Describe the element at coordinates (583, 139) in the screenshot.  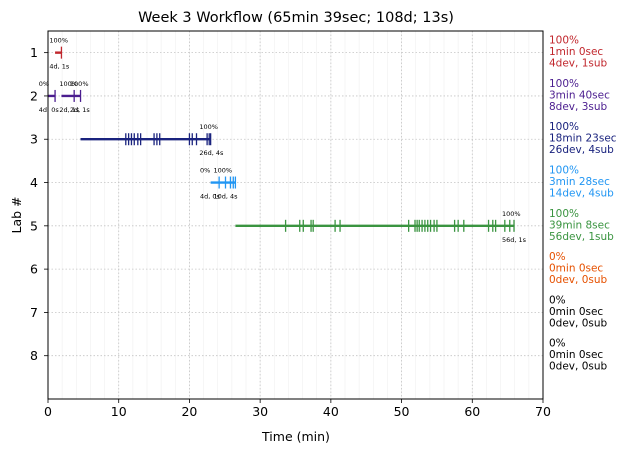
I see `lab-3-summary-line: 18min 23sec` at that location.